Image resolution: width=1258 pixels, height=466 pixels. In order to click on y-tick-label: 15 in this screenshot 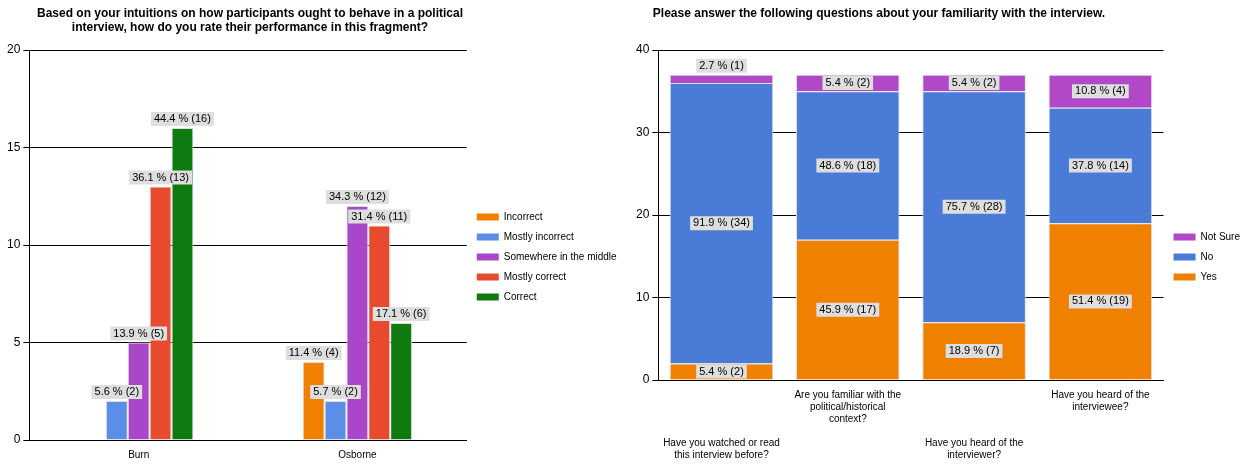, I will do `click(13, 146)`.